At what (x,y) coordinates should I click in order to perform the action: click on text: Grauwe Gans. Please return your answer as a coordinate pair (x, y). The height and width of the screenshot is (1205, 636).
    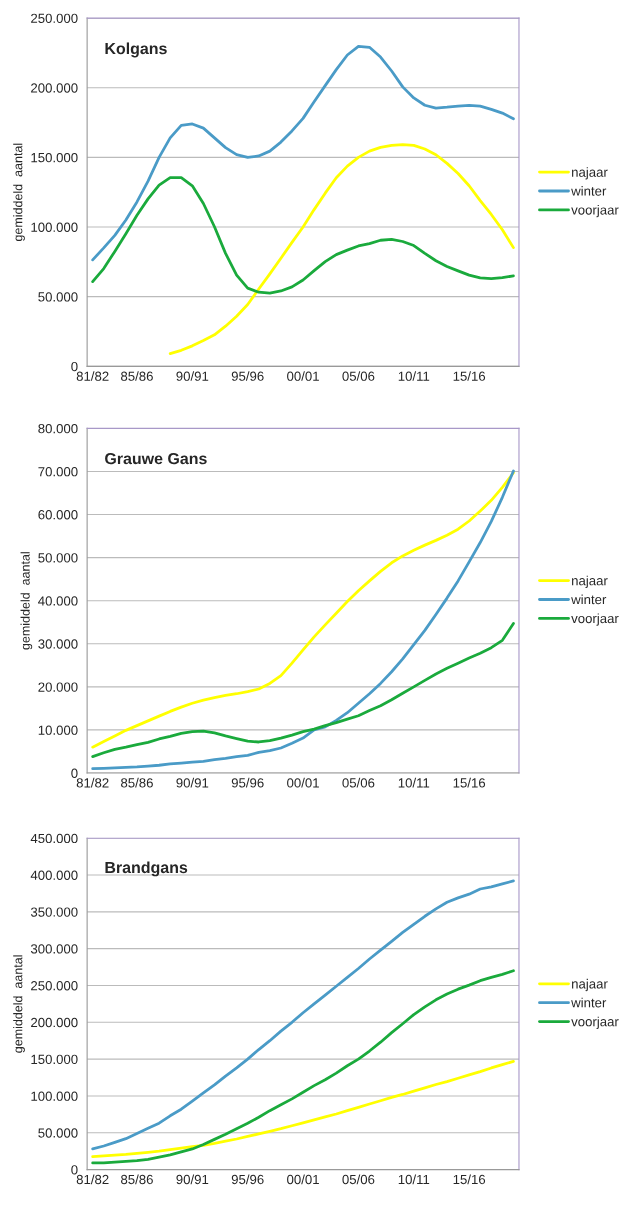
    Looking at the image, I should click on (156, 458).